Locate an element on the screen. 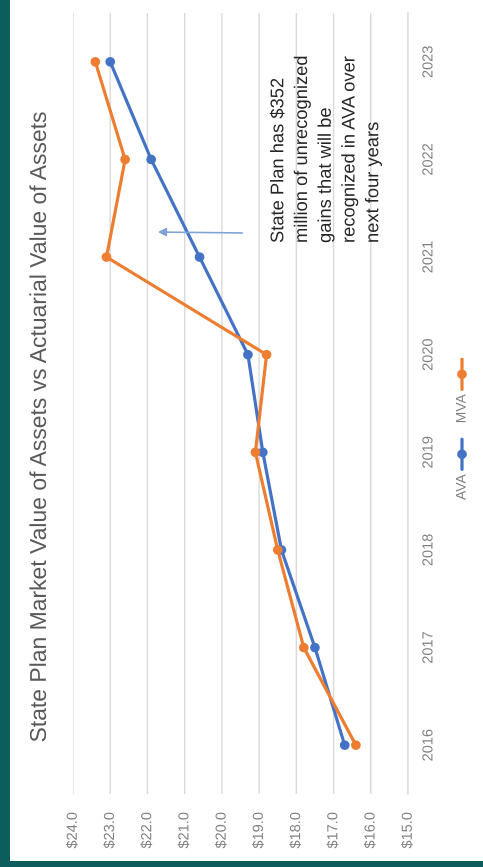 This screenshot has height=867, width=483. y-tick-label: 2017 is located at coordinates (427, 648).